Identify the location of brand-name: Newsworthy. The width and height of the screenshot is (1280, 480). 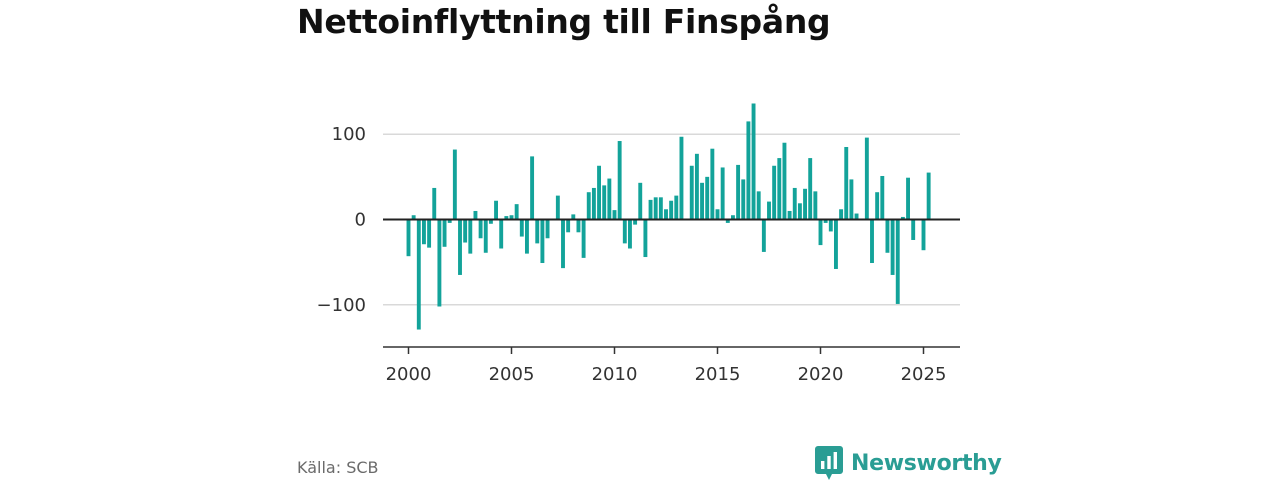
(926, 463).